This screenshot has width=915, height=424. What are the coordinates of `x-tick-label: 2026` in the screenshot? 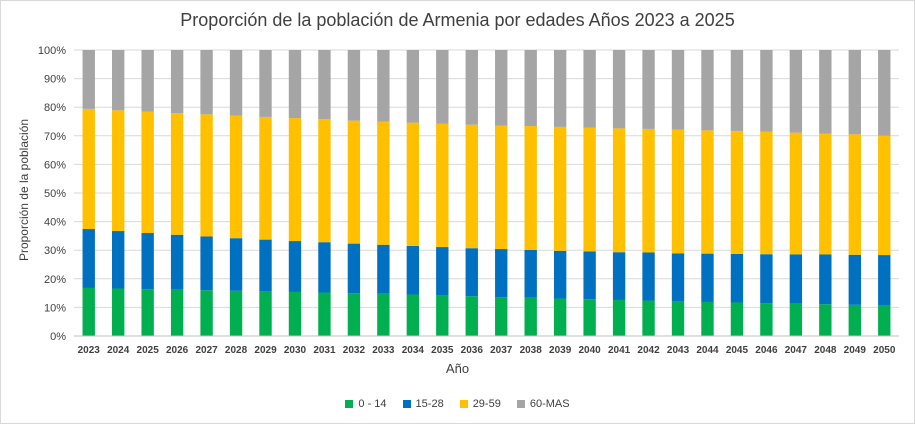 It's located at (177, 350).